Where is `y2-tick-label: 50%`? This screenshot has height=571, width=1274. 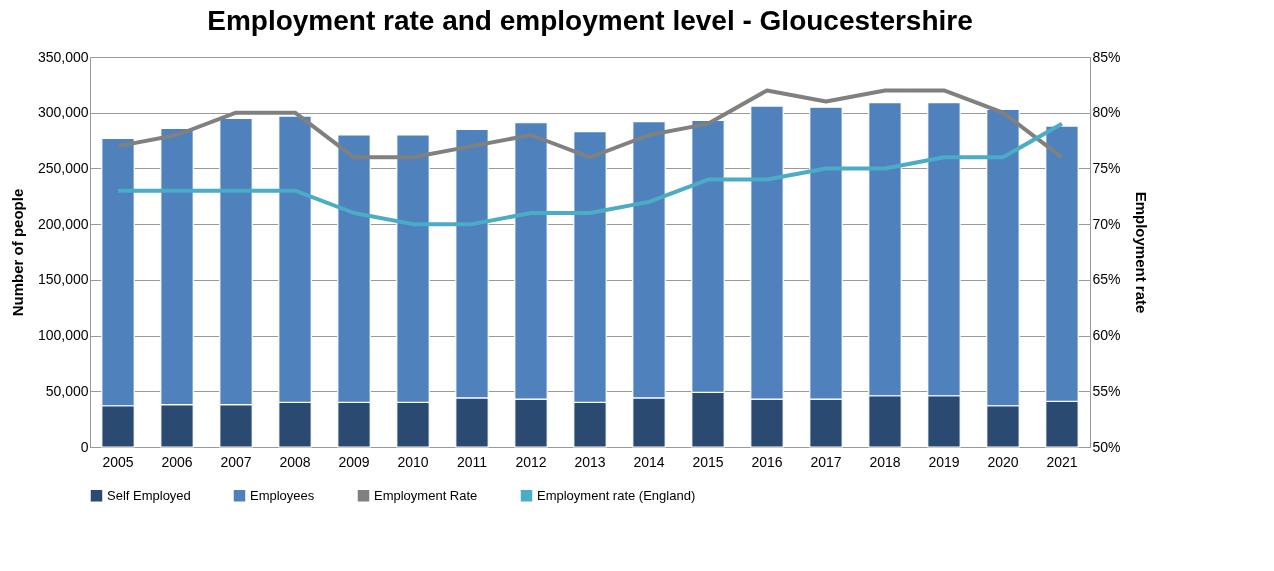
y2-tick-label: 50% is located at coordinates (1106, 446).